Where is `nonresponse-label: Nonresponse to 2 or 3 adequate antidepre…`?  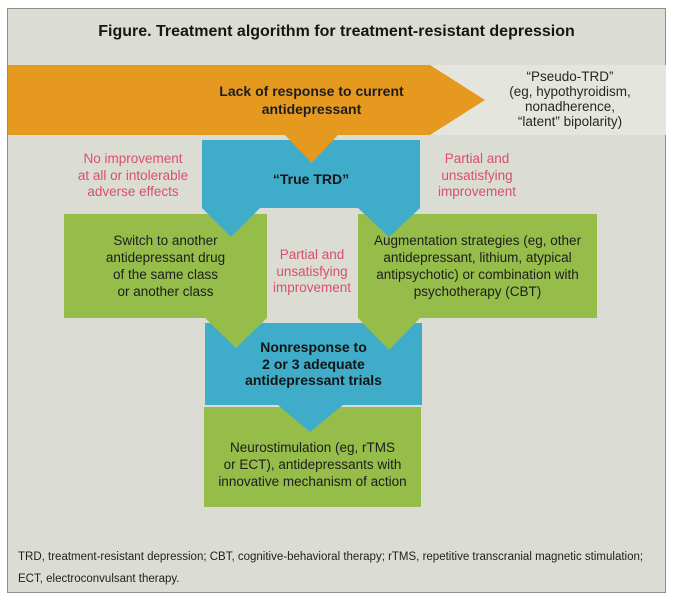 nonresponse-label: Nonresponse to 2 or 3 adequate antidepre… is located at coordinates (313, 364).